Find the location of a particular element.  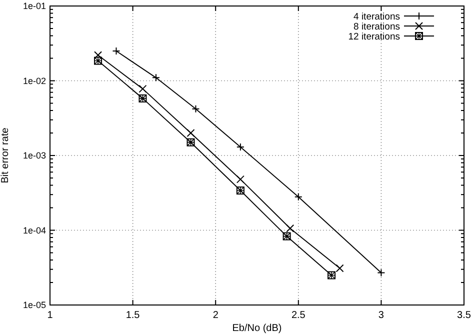

x-tick-label: 3.5 is located at coordinates (464, 315).